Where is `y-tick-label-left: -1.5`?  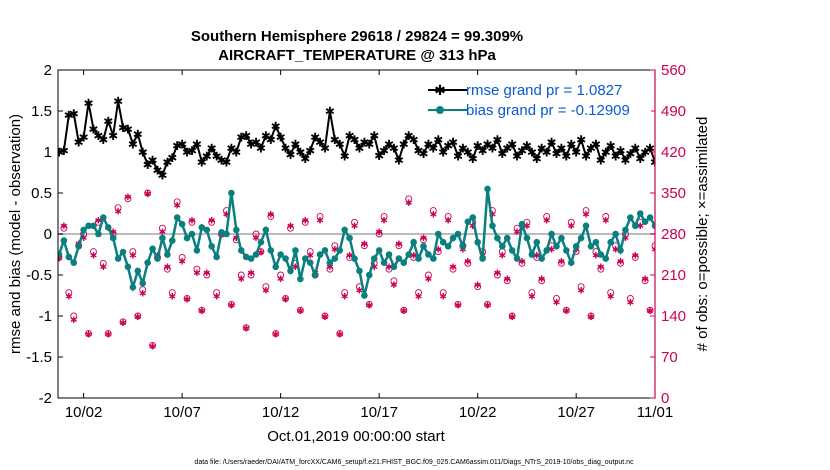 y-tick-label-left: -1.5 is located at coordinates (39, 357).